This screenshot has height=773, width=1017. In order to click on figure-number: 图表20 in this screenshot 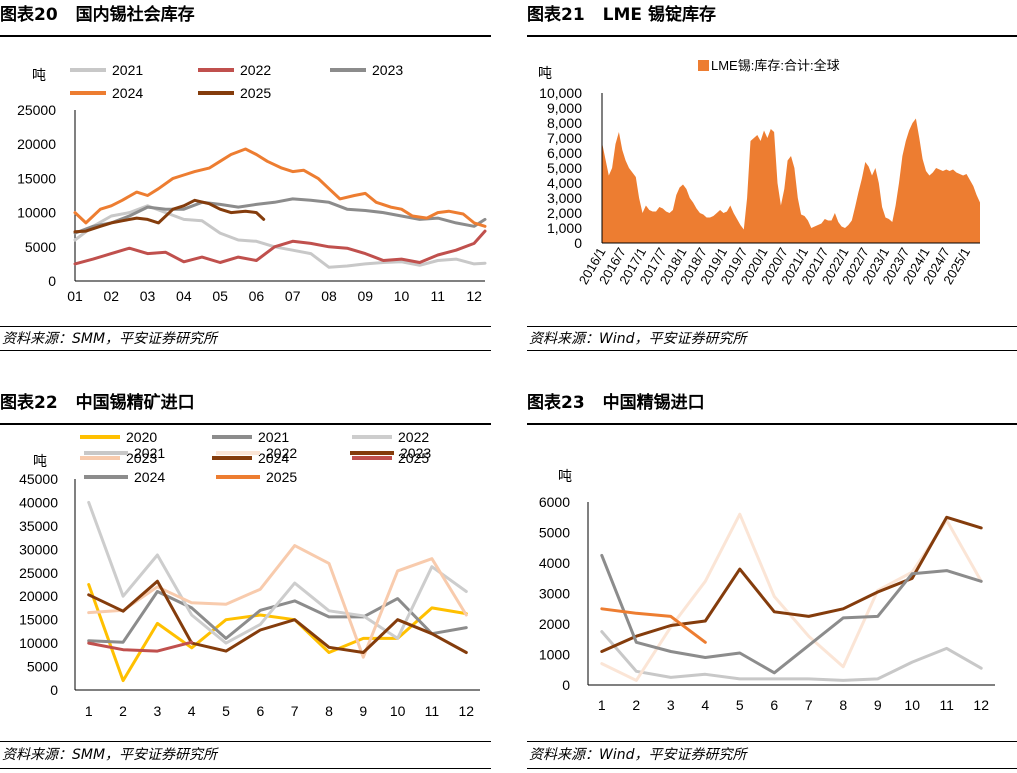, I will do `click(29, 15)`.